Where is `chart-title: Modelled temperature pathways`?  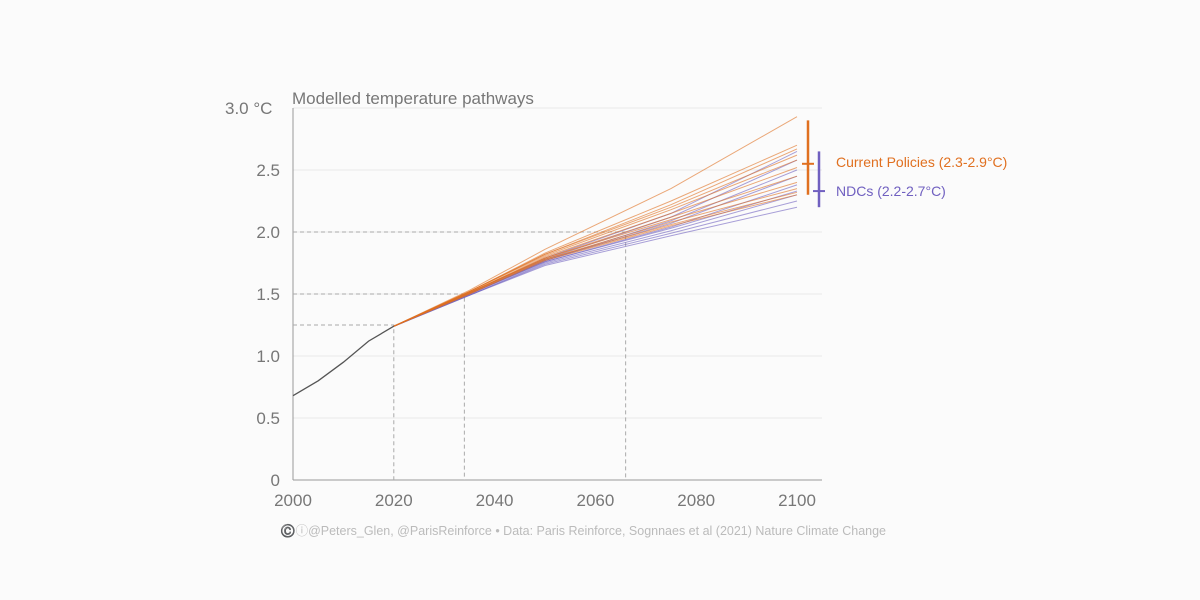 chart-title: Modelled temperature pathways is located at coordinates (413, 98).